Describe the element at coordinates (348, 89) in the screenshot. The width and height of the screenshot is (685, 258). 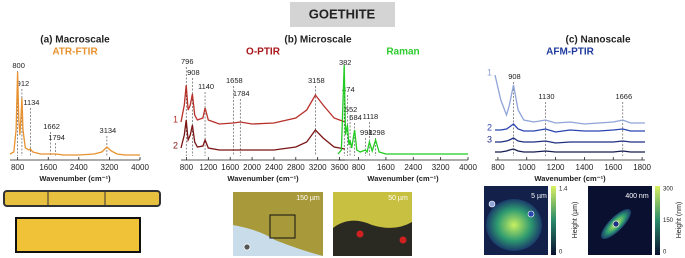
I see `peak-label: 474` at that location.